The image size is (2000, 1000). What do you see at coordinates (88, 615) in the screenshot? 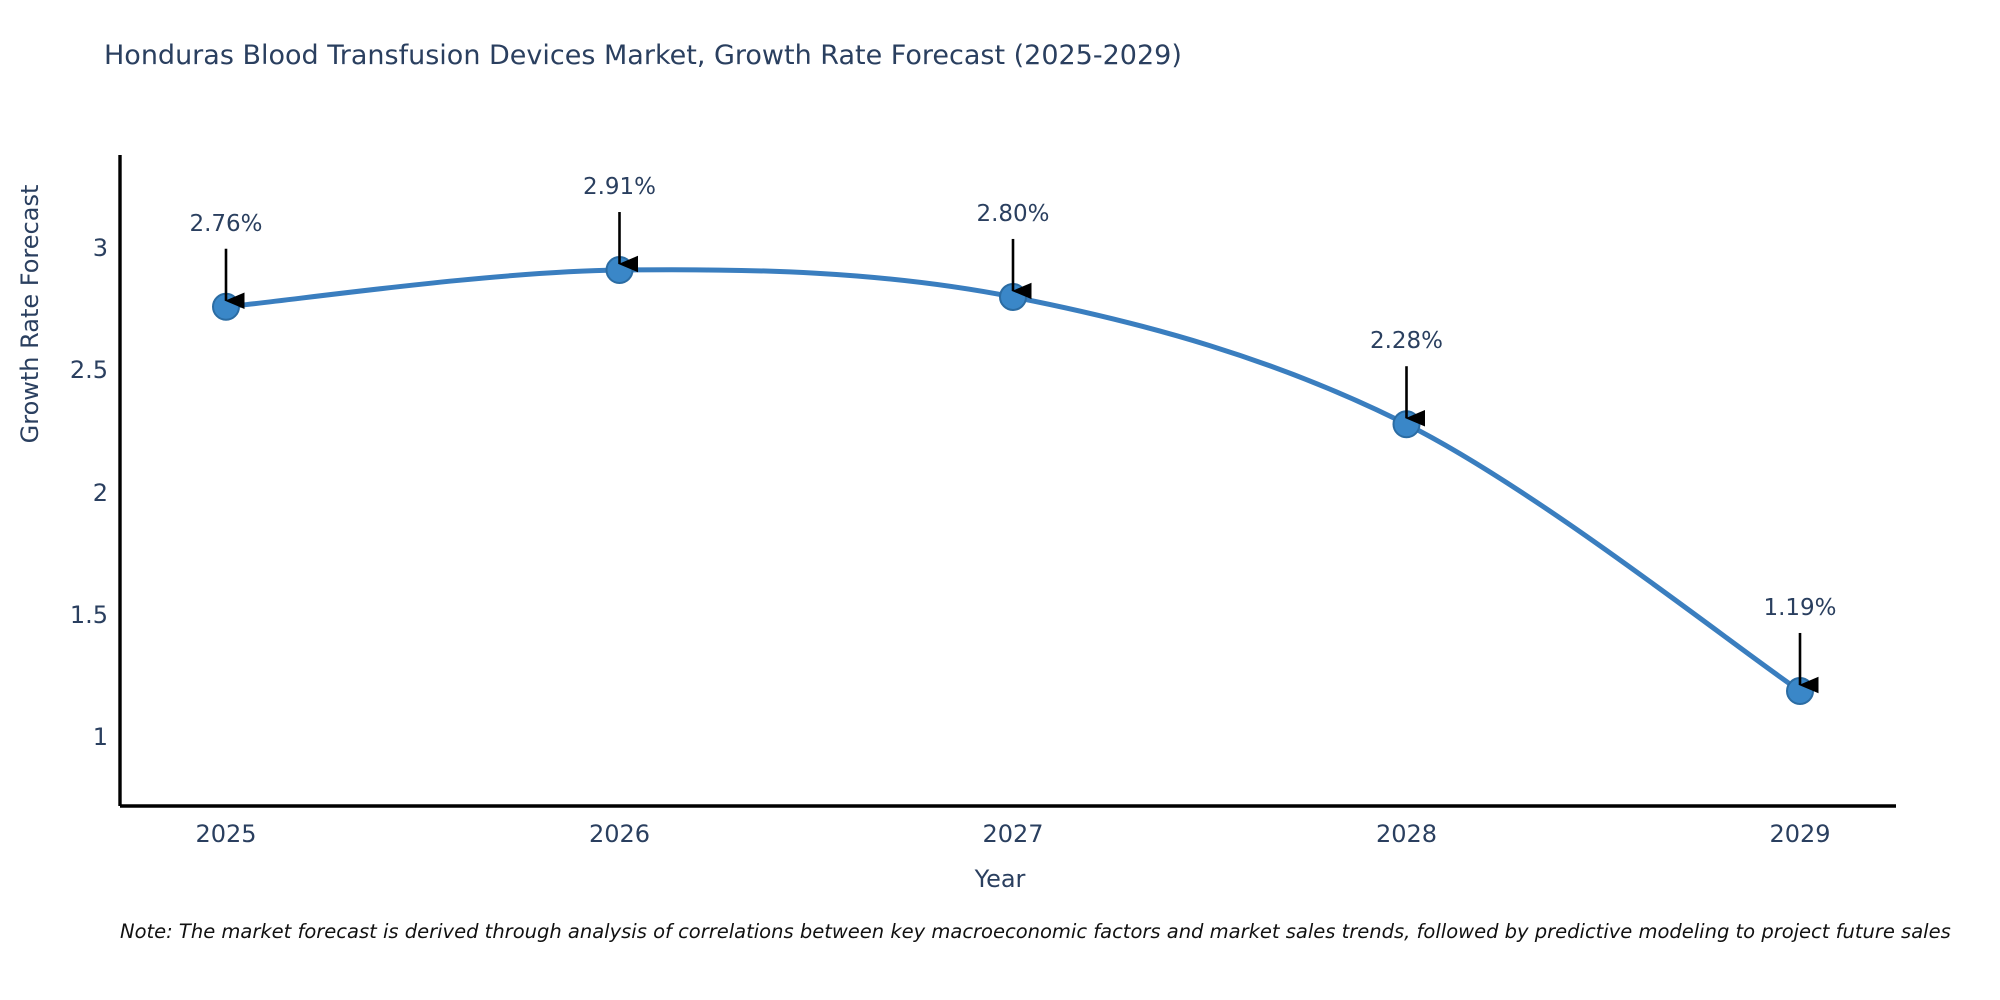
I see `y-tick-label: 1.5` at bounding box center [88, 615].